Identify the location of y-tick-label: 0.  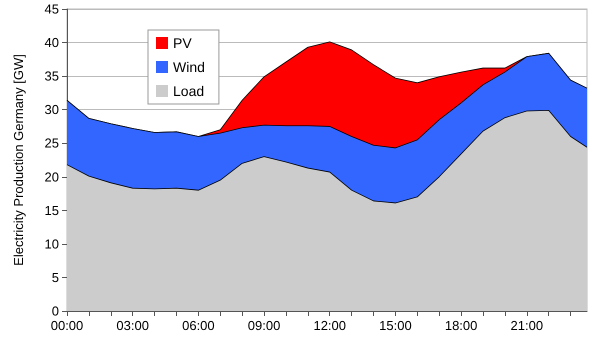
(55, 311).